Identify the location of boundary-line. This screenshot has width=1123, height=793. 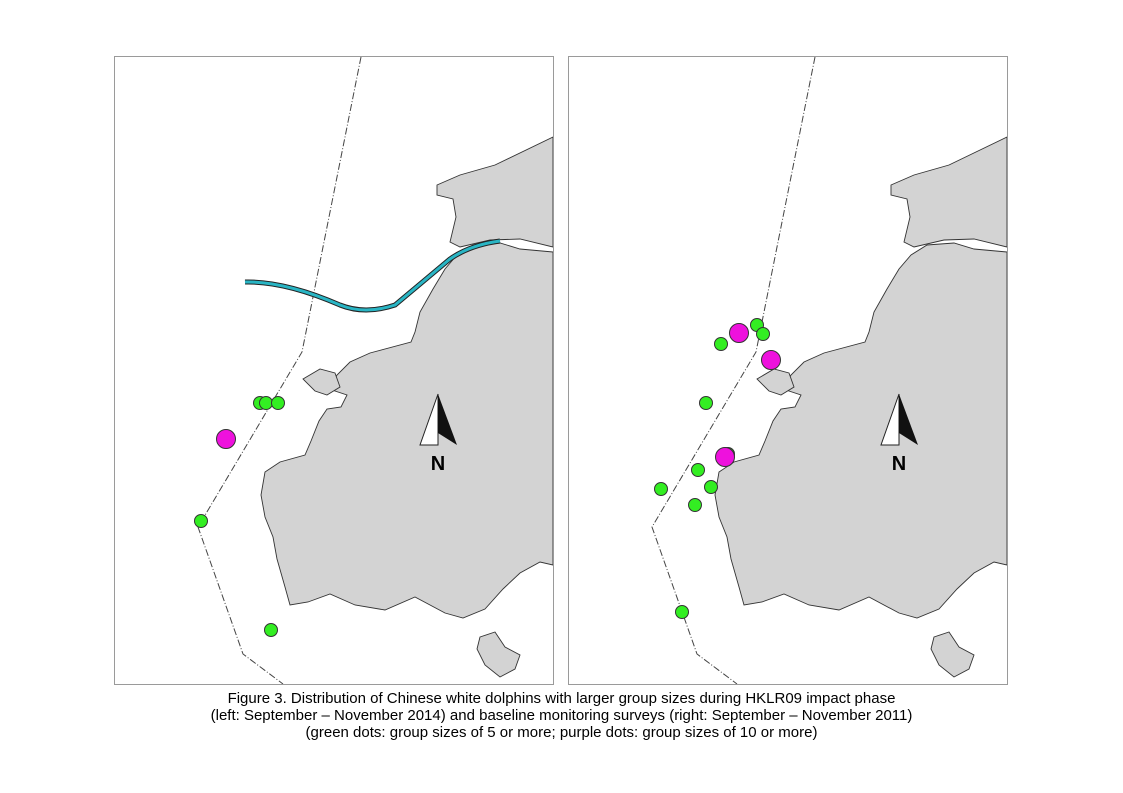
(733, 370).